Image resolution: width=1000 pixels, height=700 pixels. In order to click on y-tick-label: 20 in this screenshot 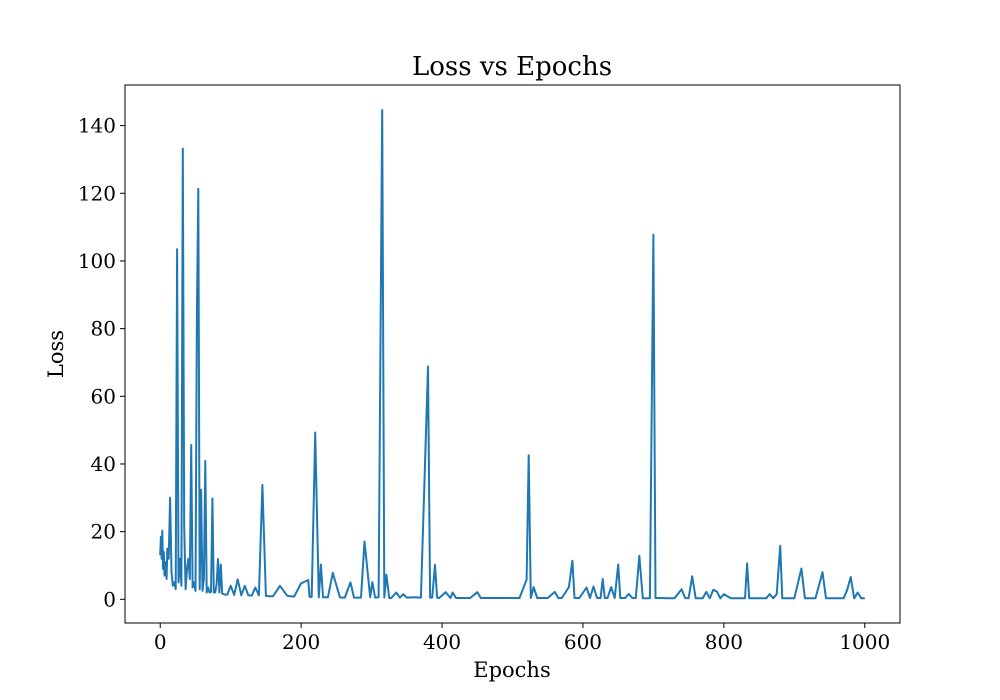, I will do `click(103, 532)`.